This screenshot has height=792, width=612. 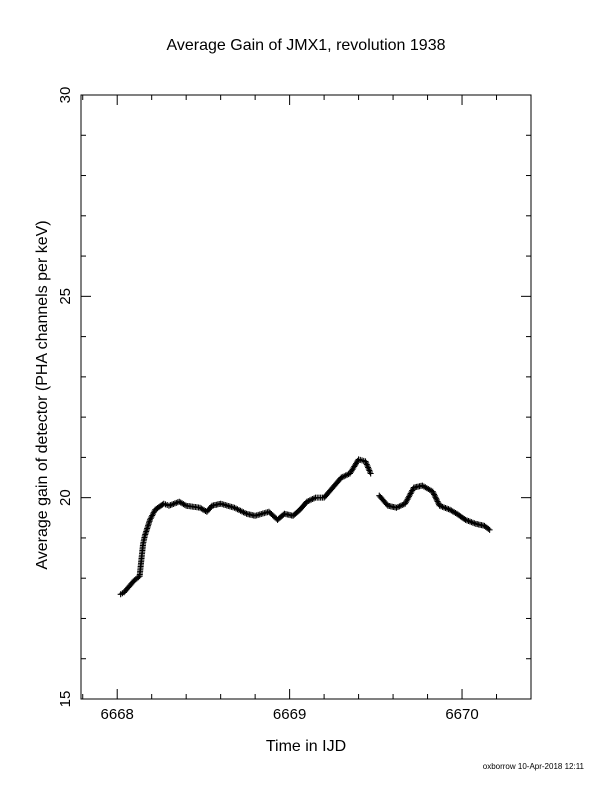 I want to click on x-tick-label: 6670, so click(x=461, y=714).